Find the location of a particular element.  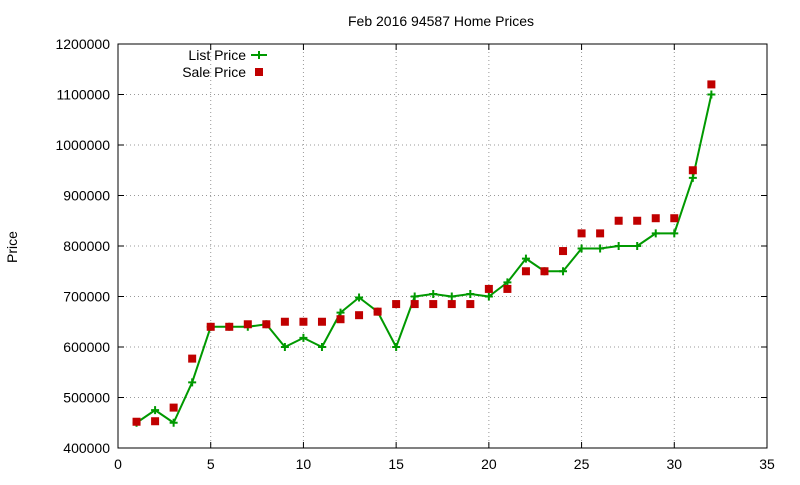

legend-marker-list-price is located at coordinates (259, 55).